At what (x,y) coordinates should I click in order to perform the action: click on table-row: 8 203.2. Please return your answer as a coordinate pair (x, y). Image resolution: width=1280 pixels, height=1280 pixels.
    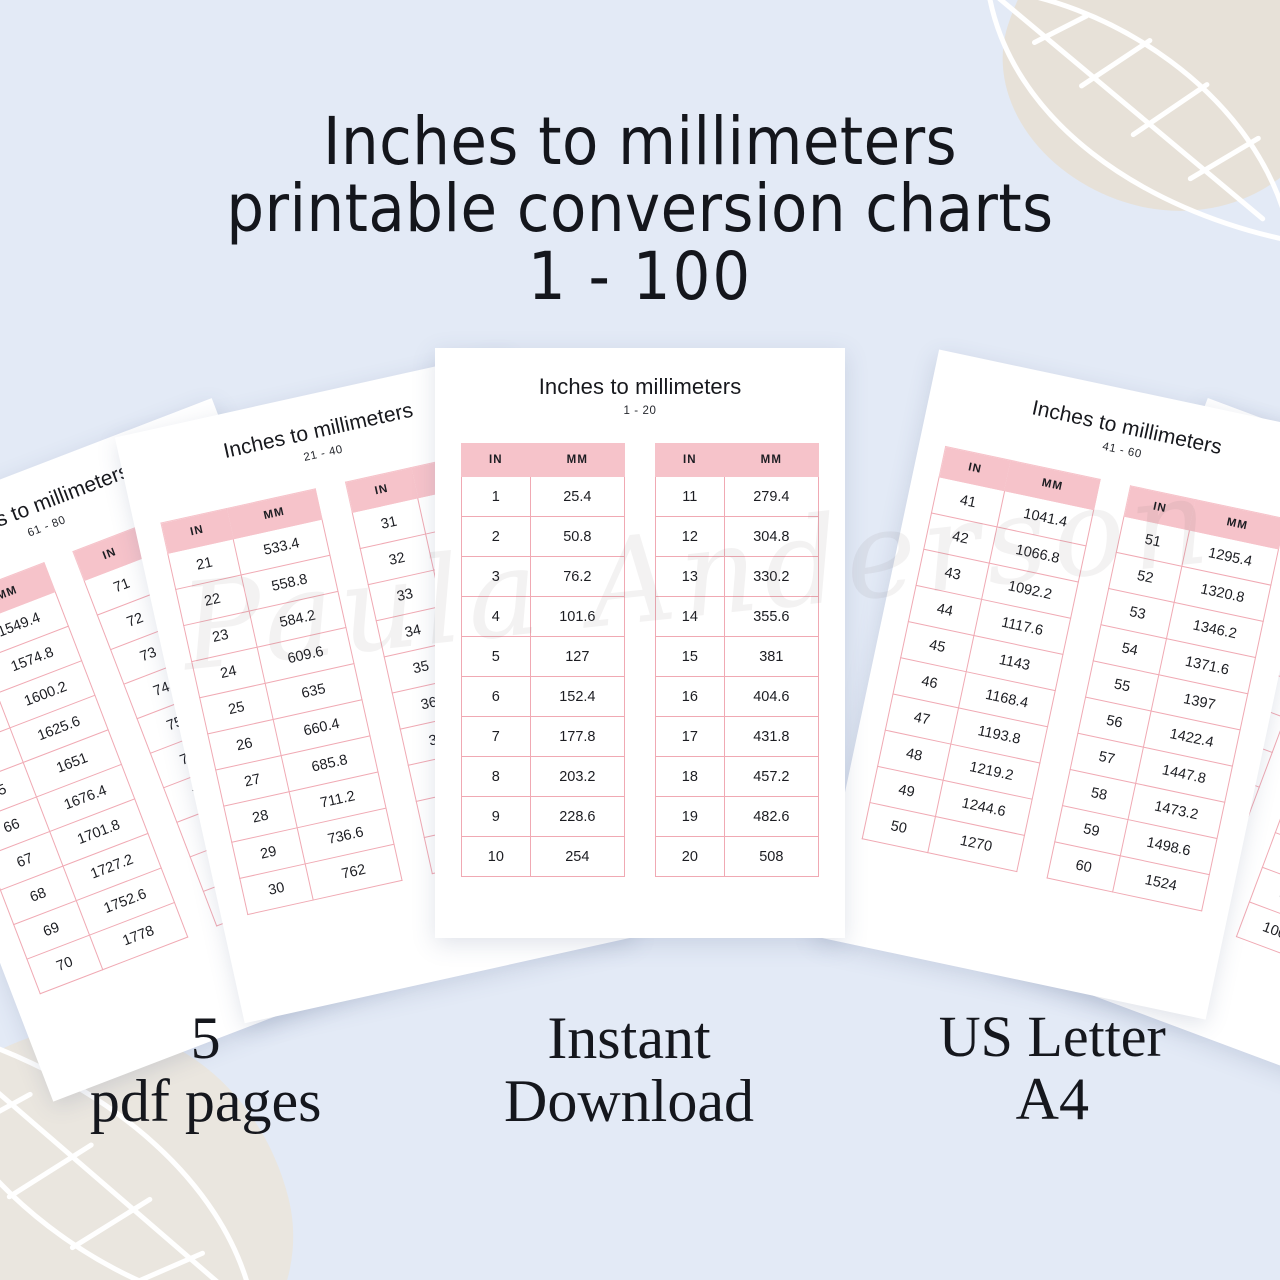
    Looking at the image, I should click on (543, 776).